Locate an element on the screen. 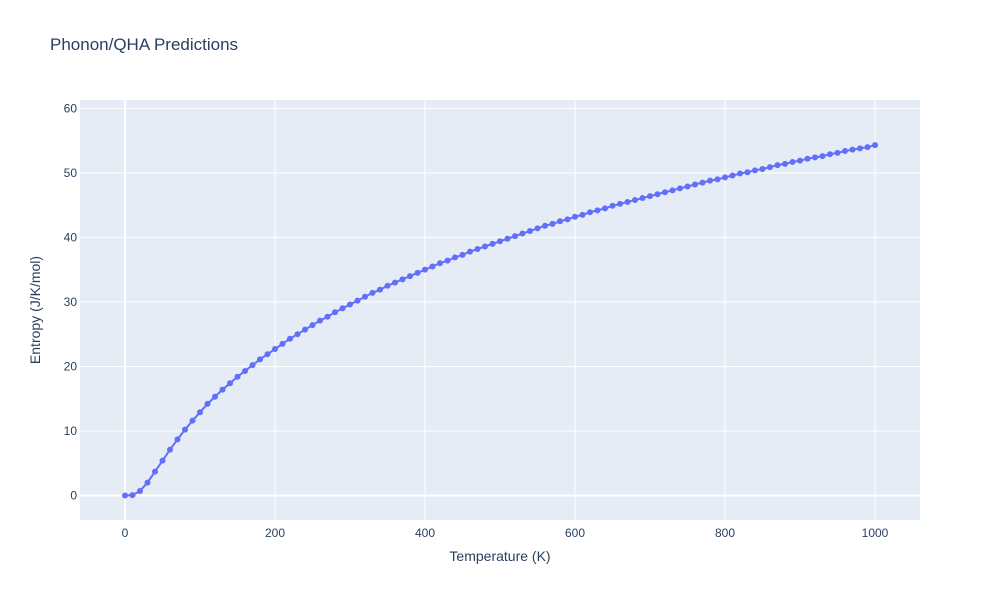 The image size is (1000, 600). y-tick-label: 30 is located at coordinates (71, 302).